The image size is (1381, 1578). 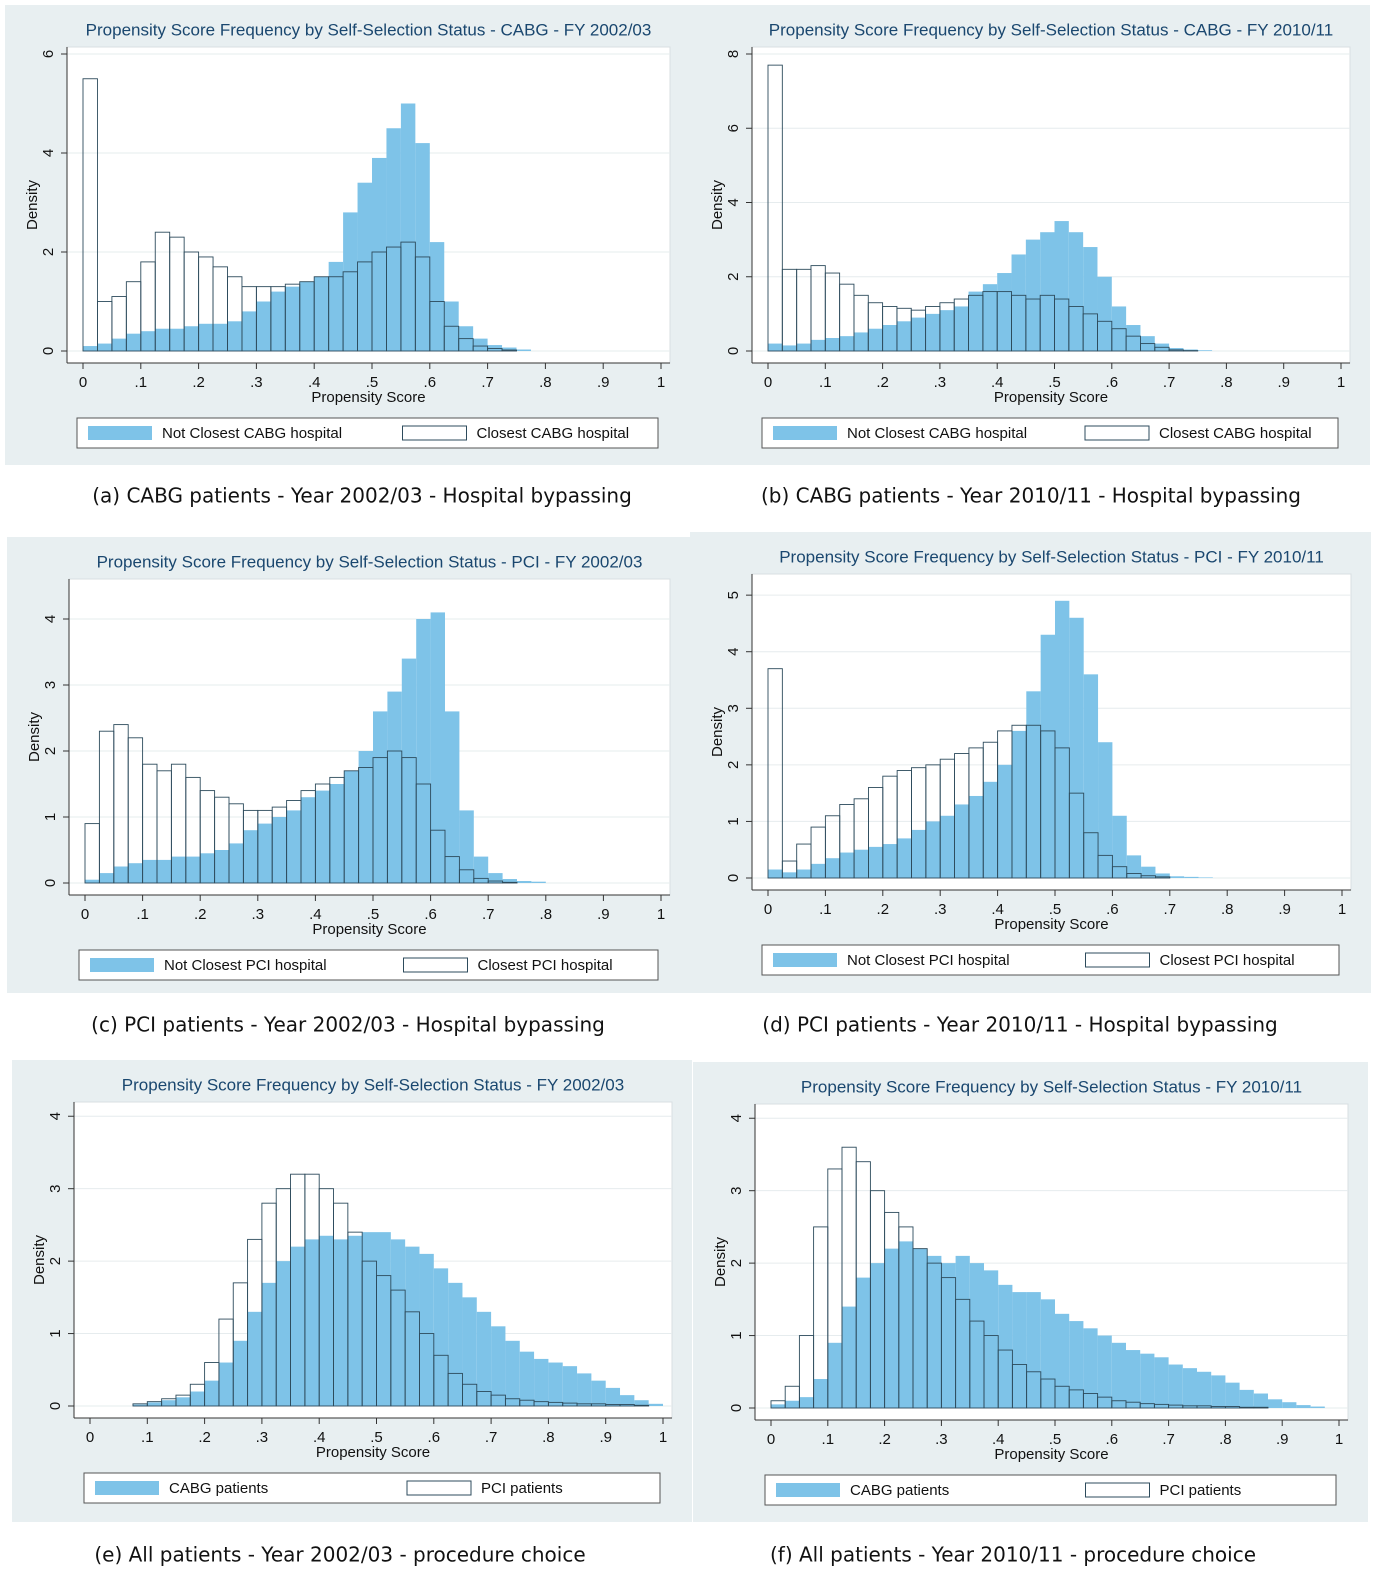 What do you see at coordinates (1201, 1490) in the screenshot?
I see `legend-label: PCI patients` at bounding box center [1201, 1490].